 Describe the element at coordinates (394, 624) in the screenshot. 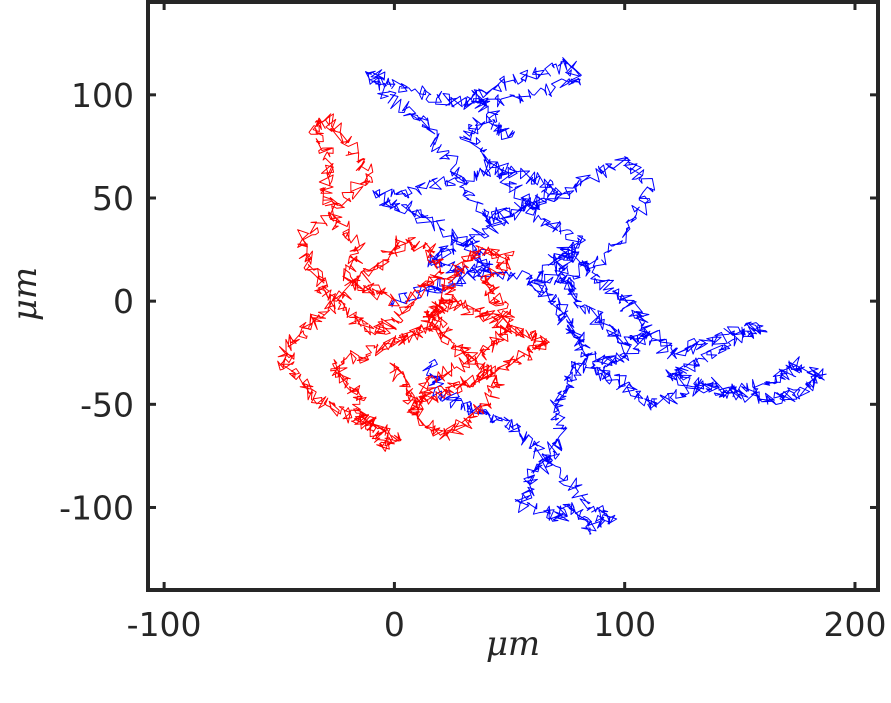

I see `x-tick-label: 0` at that location.